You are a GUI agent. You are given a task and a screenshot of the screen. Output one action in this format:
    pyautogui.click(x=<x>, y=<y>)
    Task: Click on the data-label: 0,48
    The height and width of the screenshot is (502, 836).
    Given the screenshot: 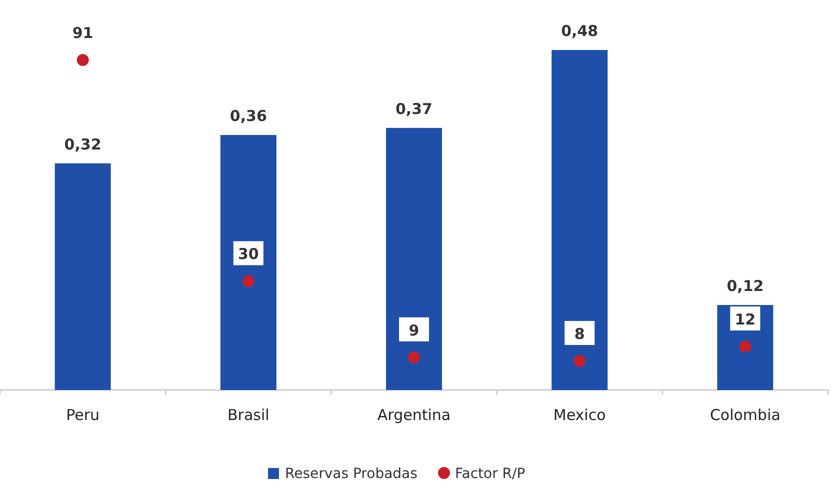 What is the action you would take?
    pyautogui.click(x=579, y=31)
    